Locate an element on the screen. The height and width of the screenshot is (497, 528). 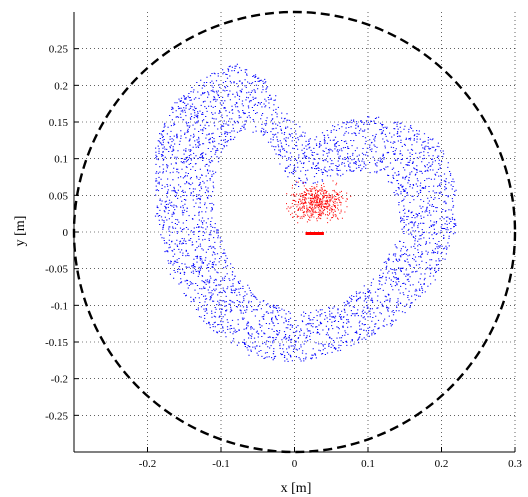
x-tick-label: 0.3 is located at coordinates (515, 464).